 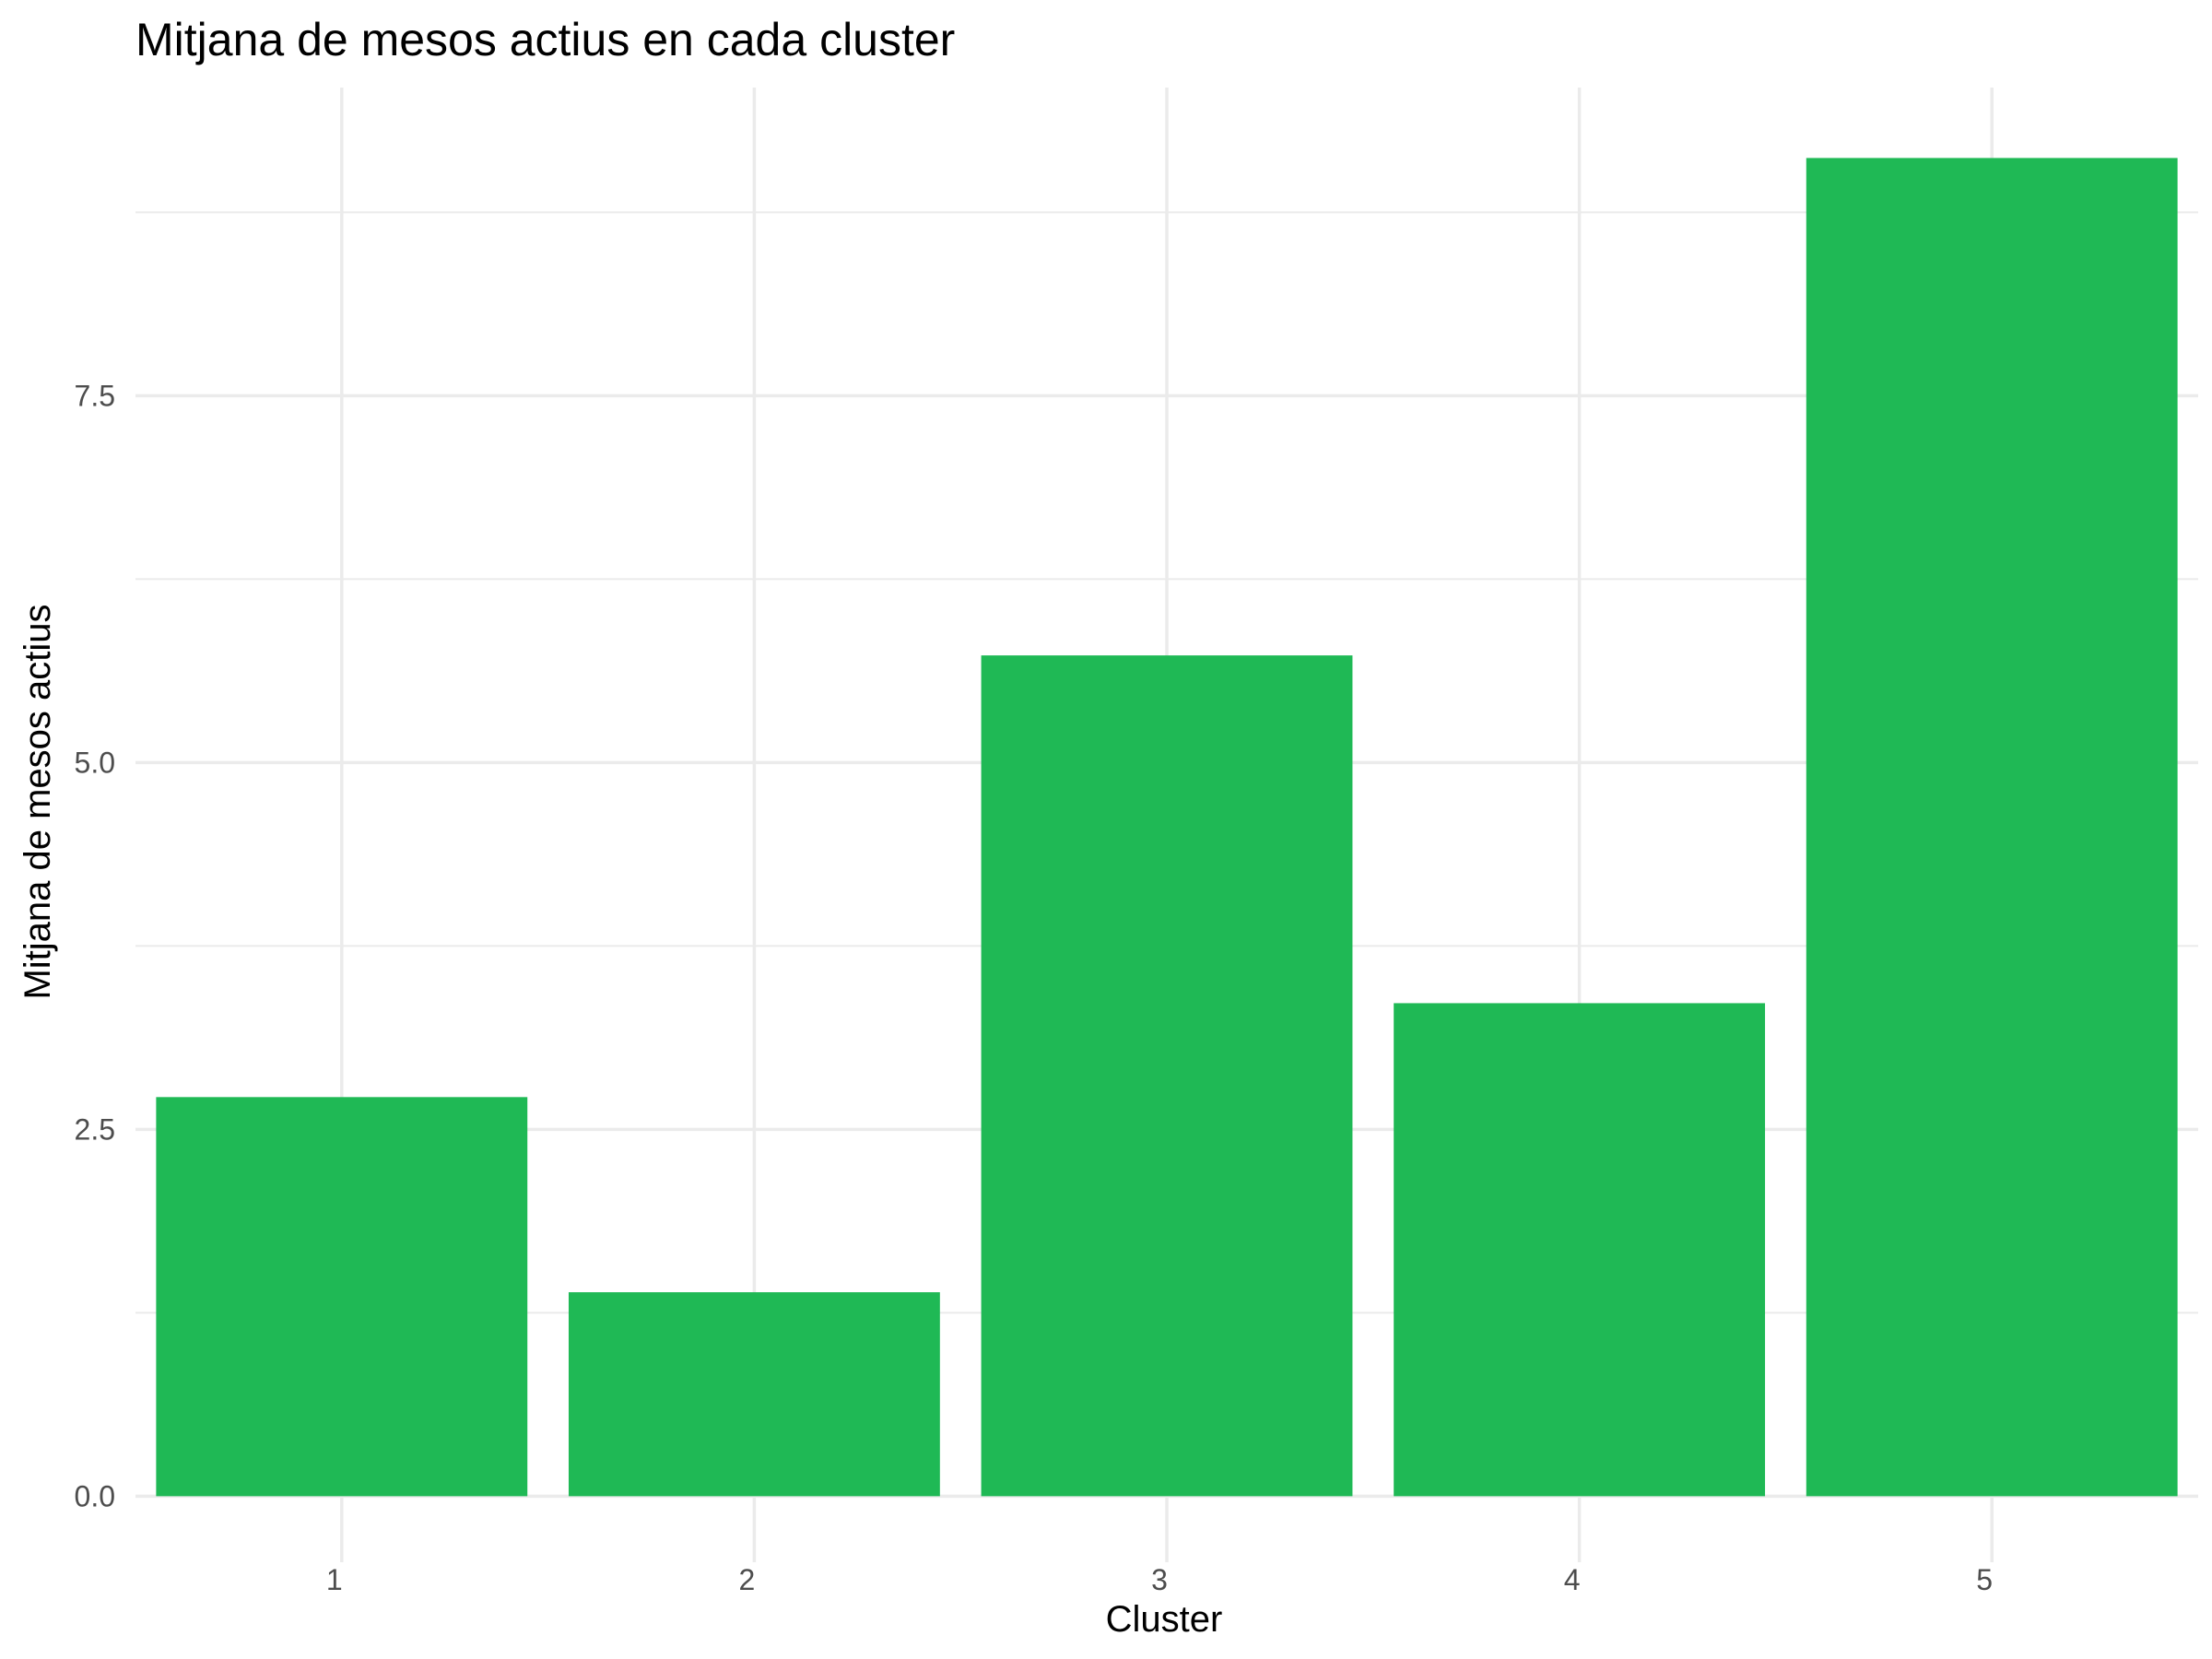 I want to click on y-axis-title: Mitjana de mesos actius, so click(x=38, y=801).